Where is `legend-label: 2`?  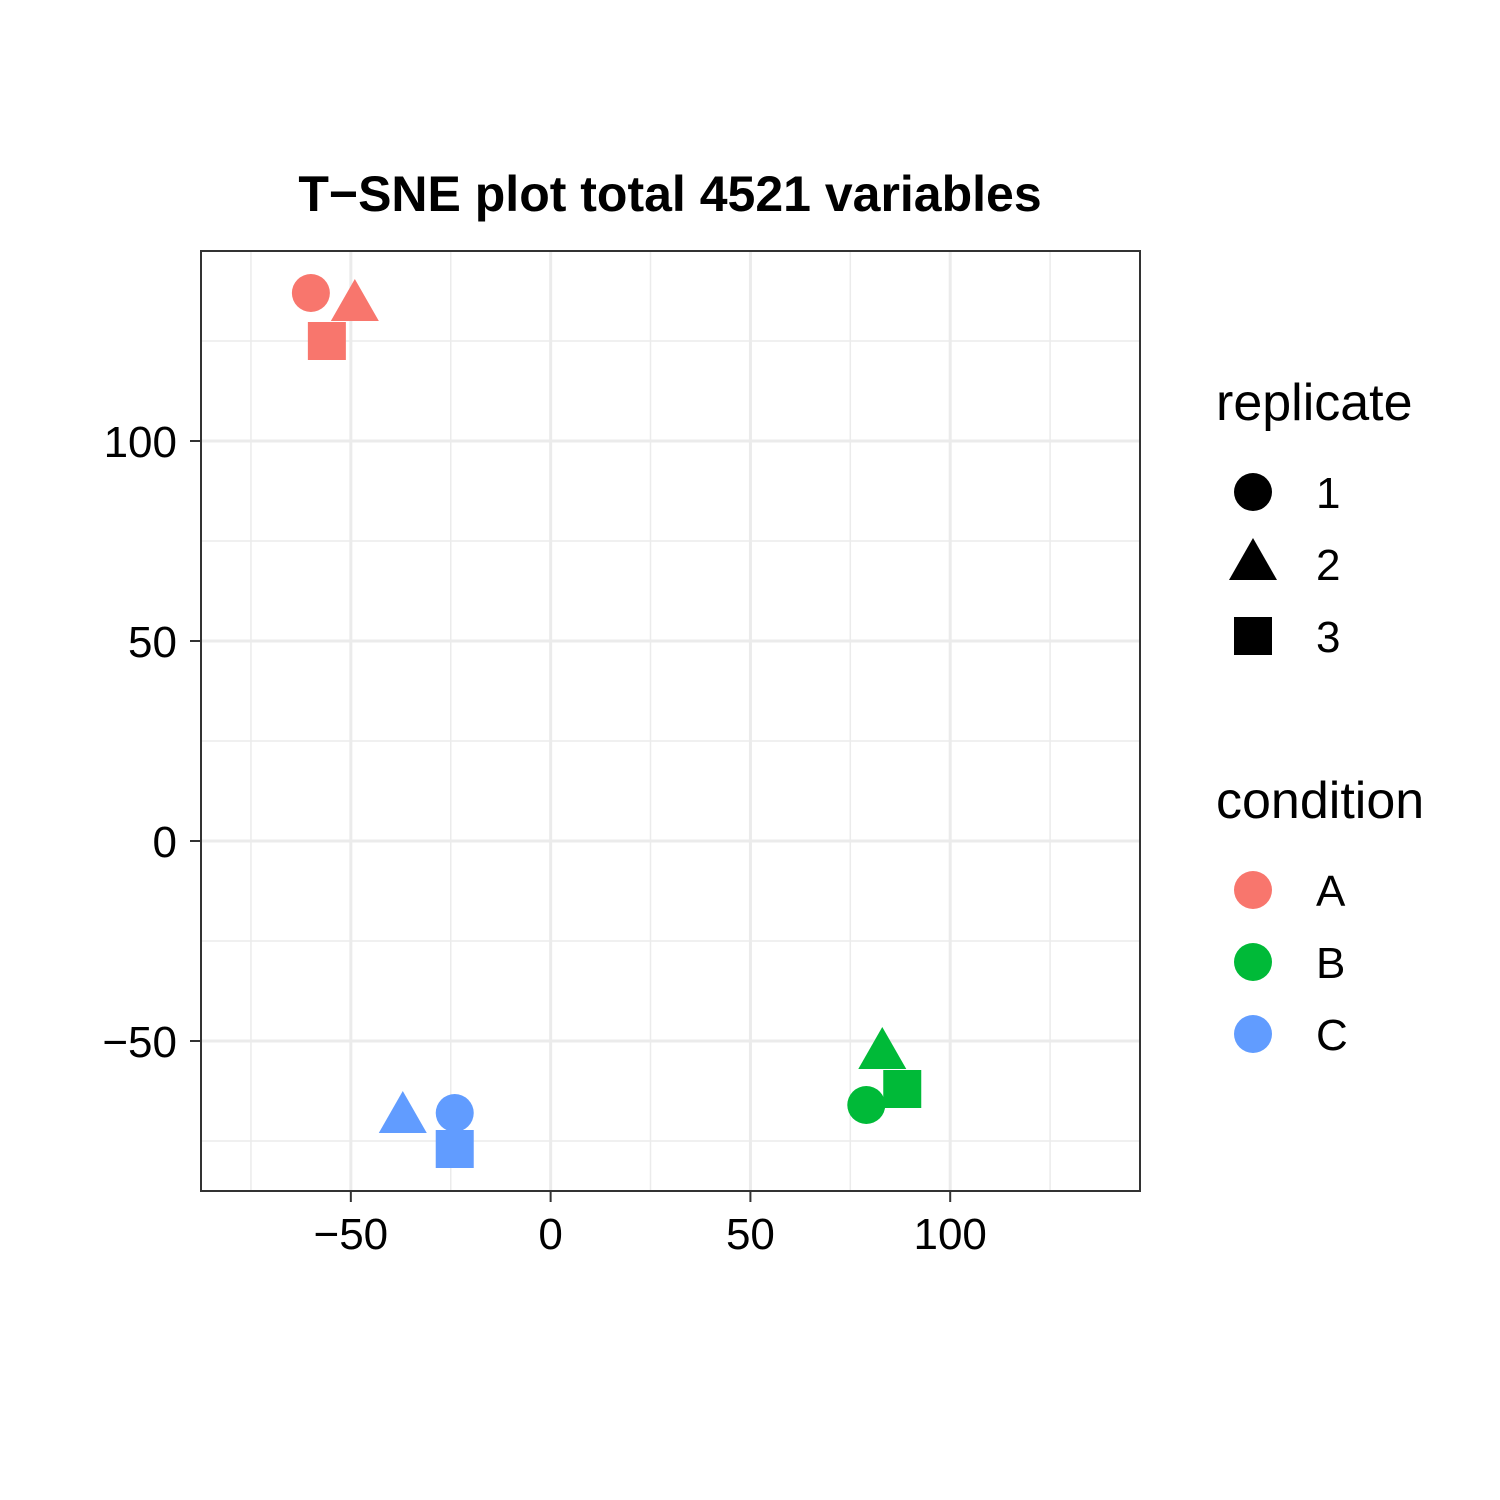 legend-label: 2 is located at coordinates (1328, 565).